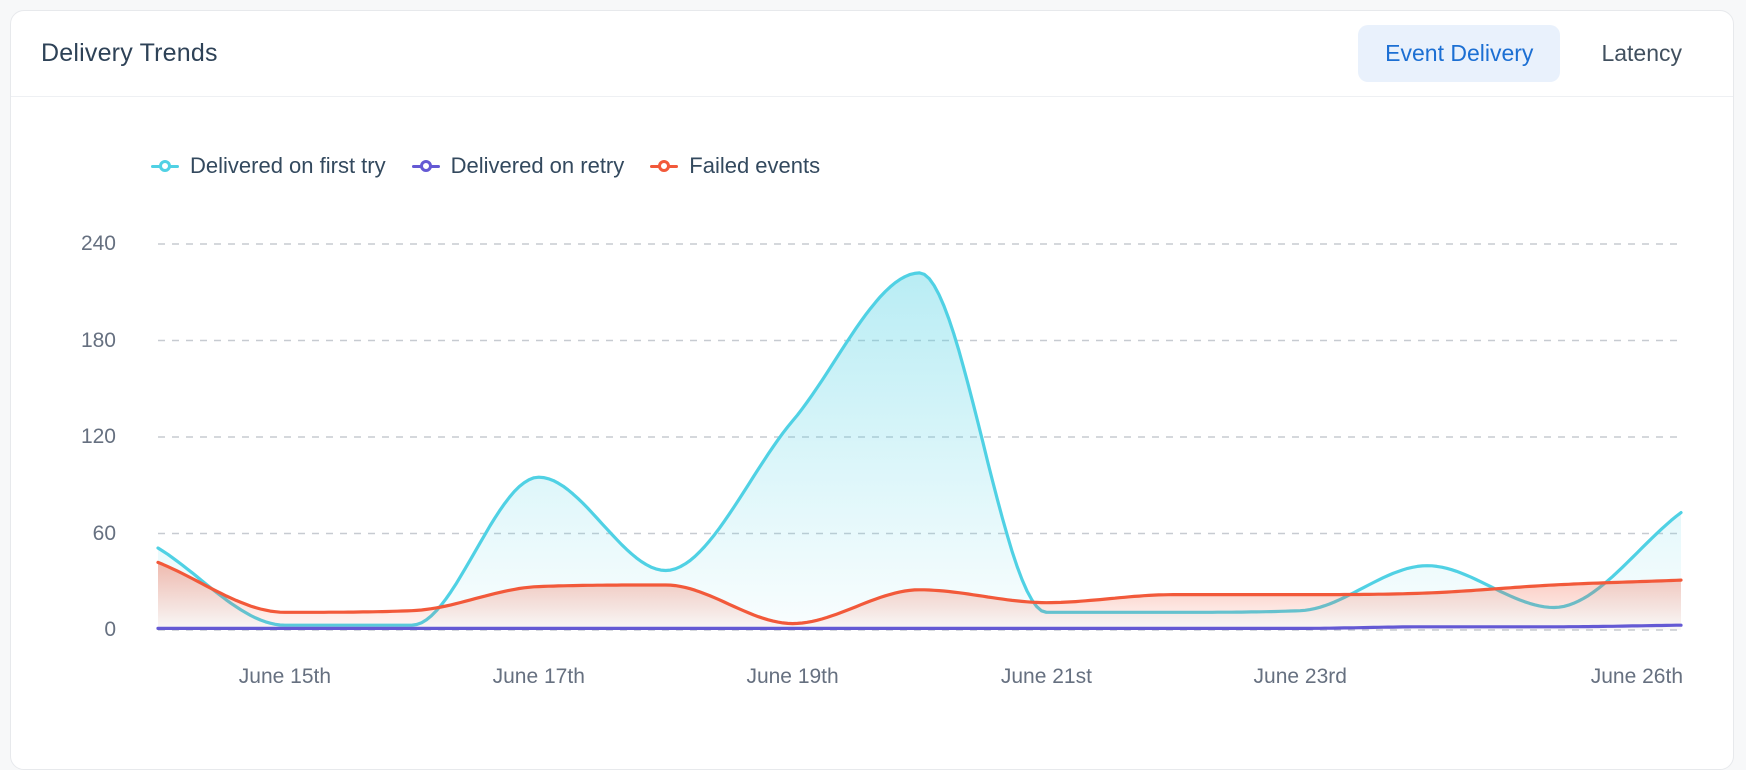 The width and height of the screenshot is (1746, 770). I want to click on x-tick-label: June 19th, so click(792, 676).